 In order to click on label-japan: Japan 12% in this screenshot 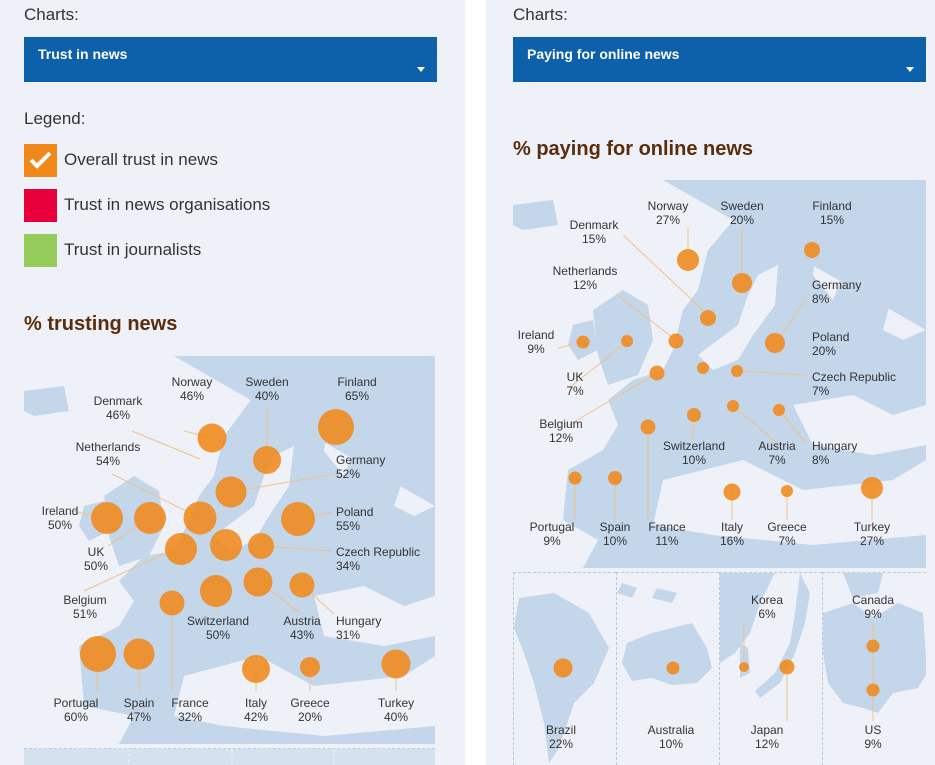, I will do `click(767, 737)`.